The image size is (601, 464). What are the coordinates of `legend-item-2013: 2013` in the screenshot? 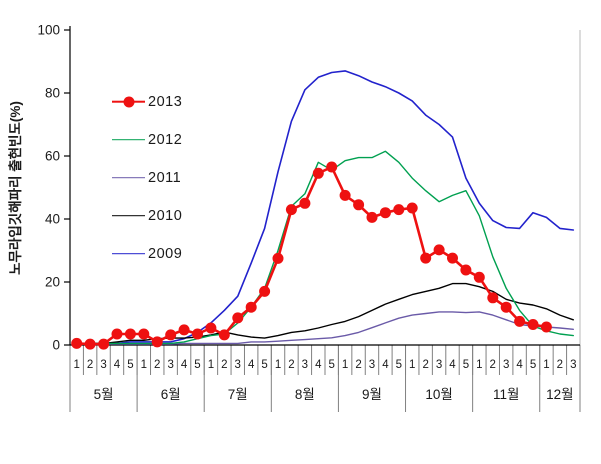 It's located at (147, 101).